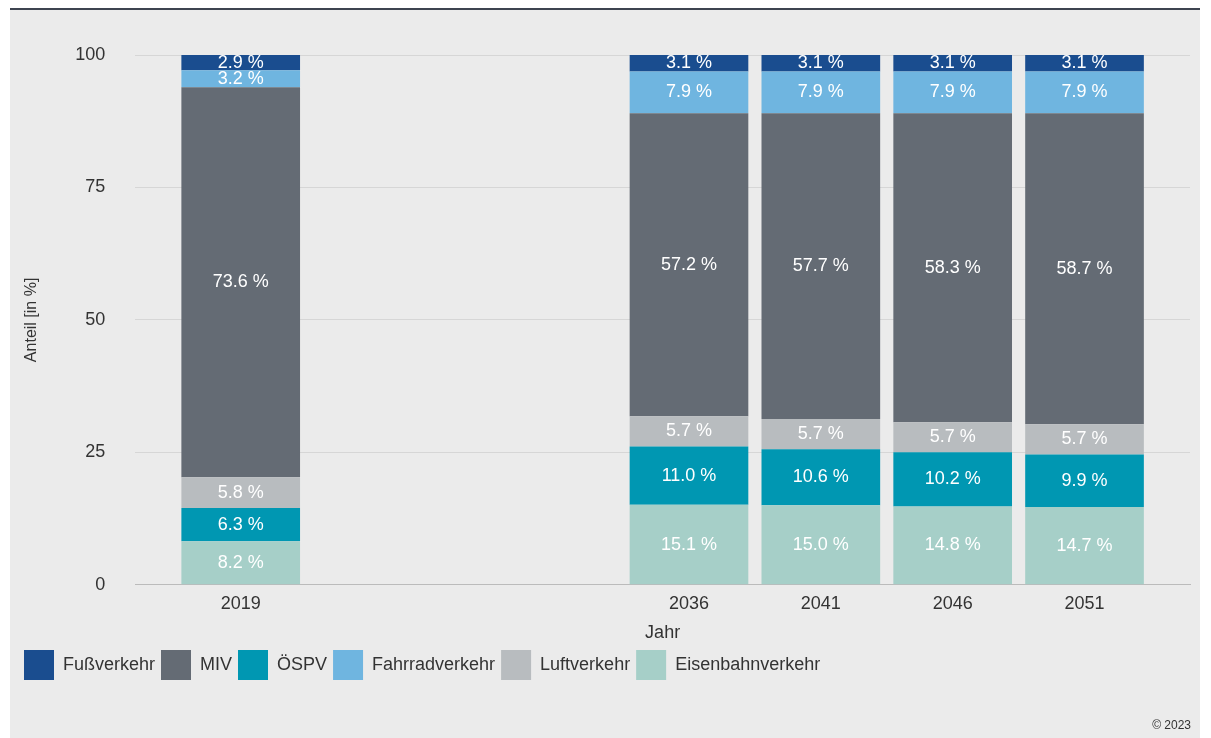 This screenshot has height=738, width=1211. I want to click on data-label: 15.1 %, so click(689, 543).